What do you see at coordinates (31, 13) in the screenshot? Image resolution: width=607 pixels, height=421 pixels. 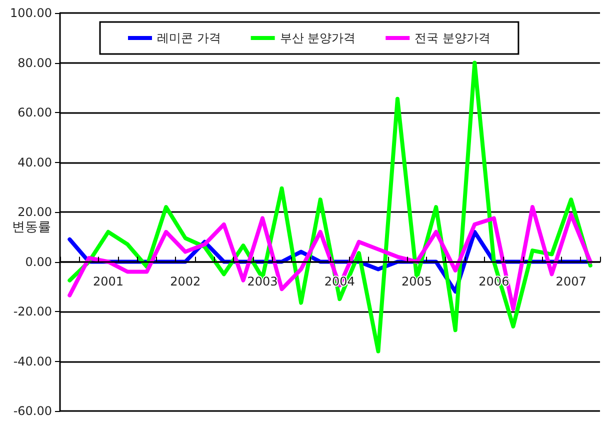 I see `y-tick-label: 100.00` at bounding box center [31, 13].